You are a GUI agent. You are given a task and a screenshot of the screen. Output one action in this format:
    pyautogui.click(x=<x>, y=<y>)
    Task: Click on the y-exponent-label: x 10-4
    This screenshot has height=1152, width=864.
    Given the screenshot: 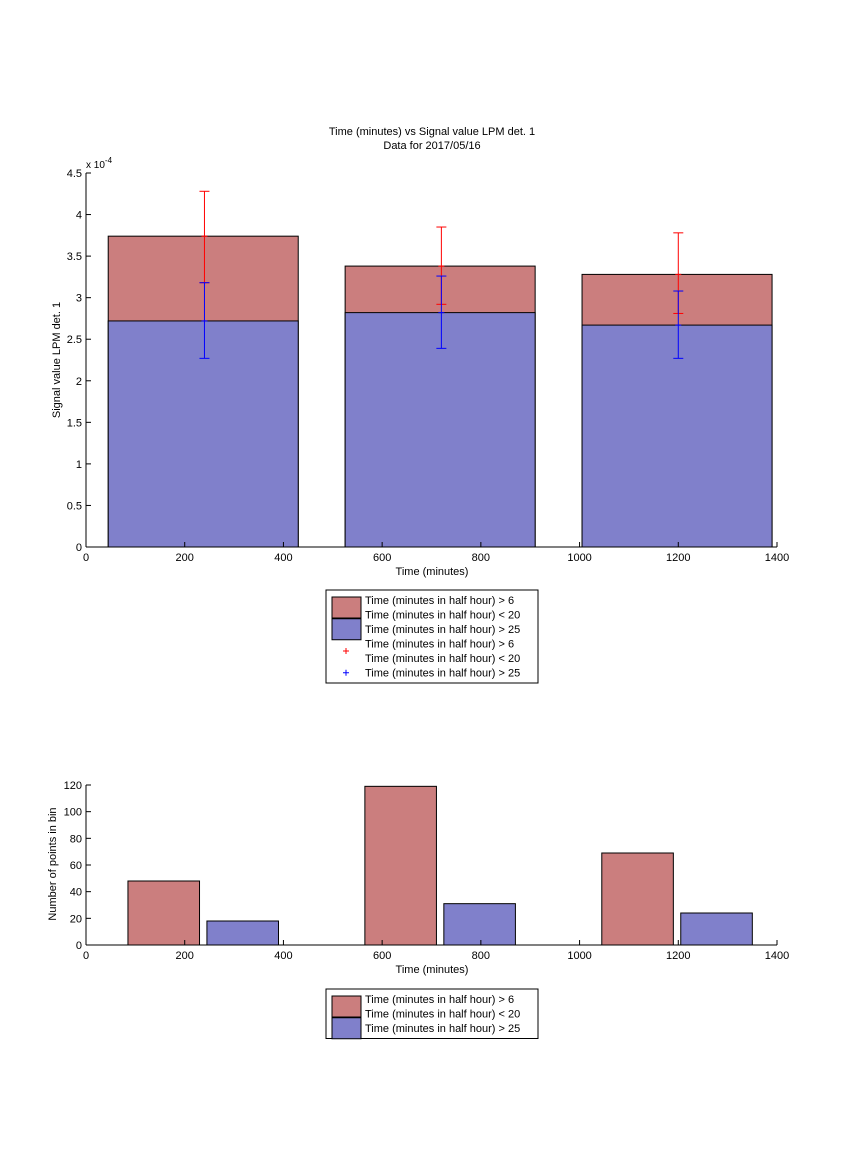 What is the action you would take?
    pyautogui.click(x=99, y=163)
    